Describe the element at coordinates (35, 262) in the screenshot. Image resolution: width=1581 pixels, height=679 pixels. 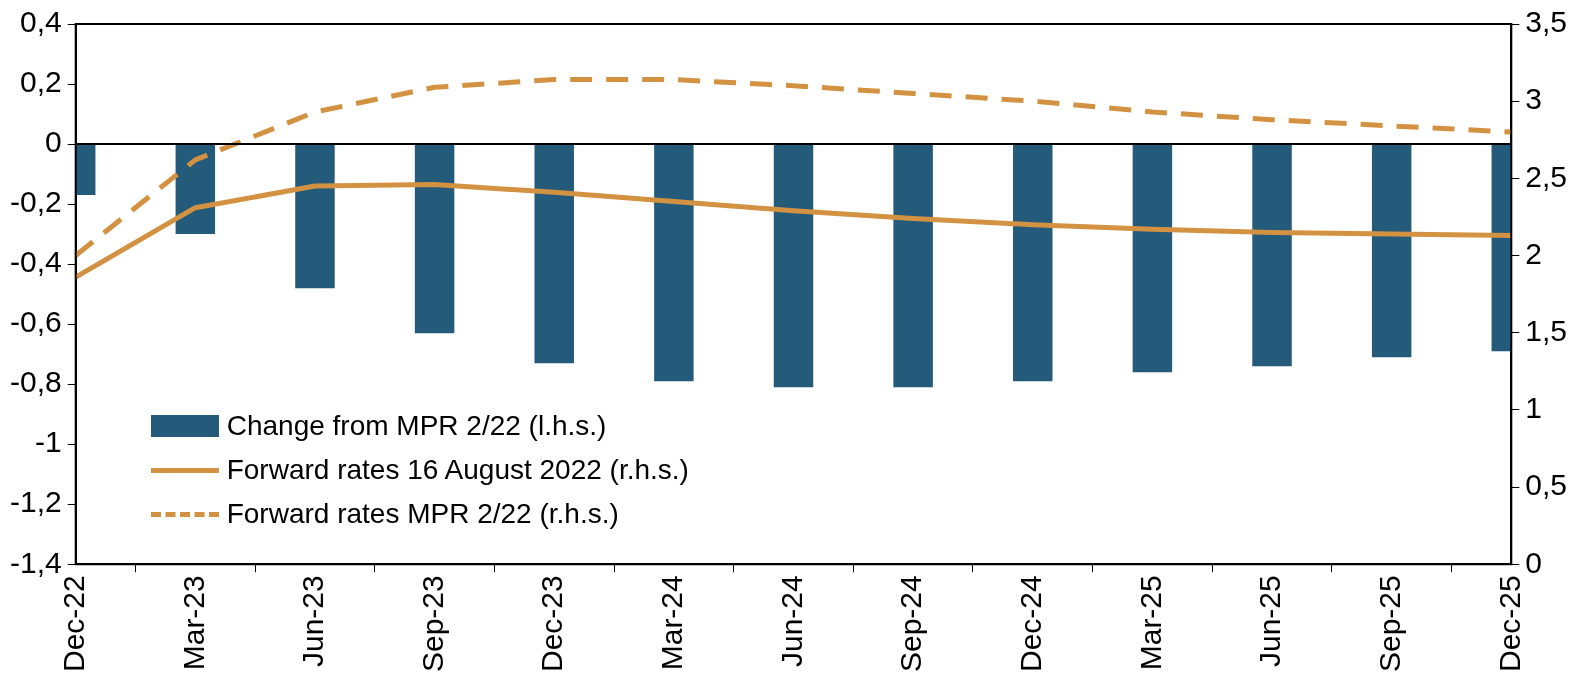
I see `y-tick-label: -0,4` at that location.